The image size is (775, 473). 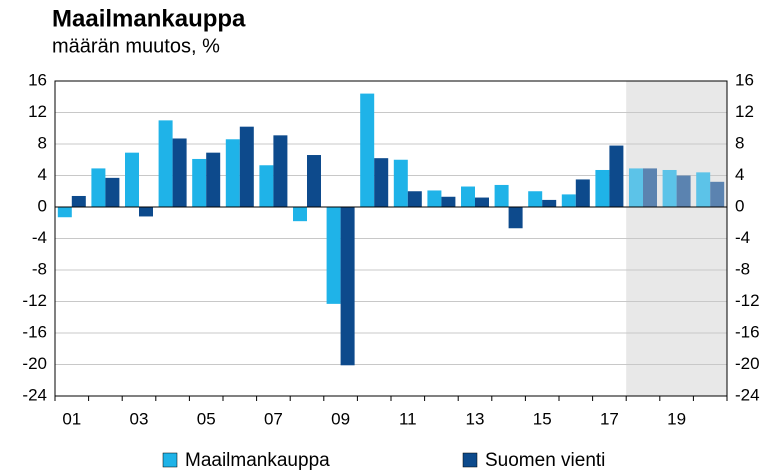 What do you see at coordinates (42, 142) in the screenshot?
I see `y-tick-label: 8` at bounding box center [42, 142].